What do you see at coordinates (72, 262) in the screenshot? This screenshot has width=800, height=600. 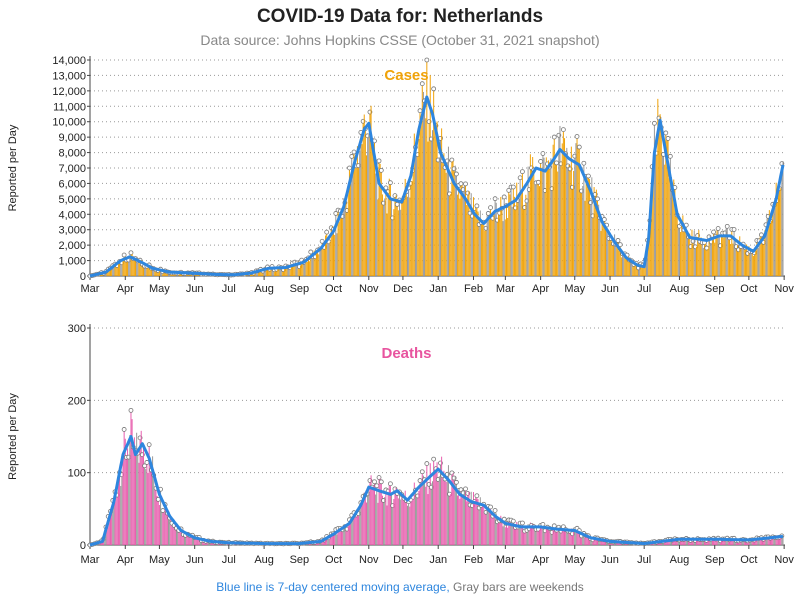 I see `cases-ytick-label: 1,000` at bounding box center [72, 262].